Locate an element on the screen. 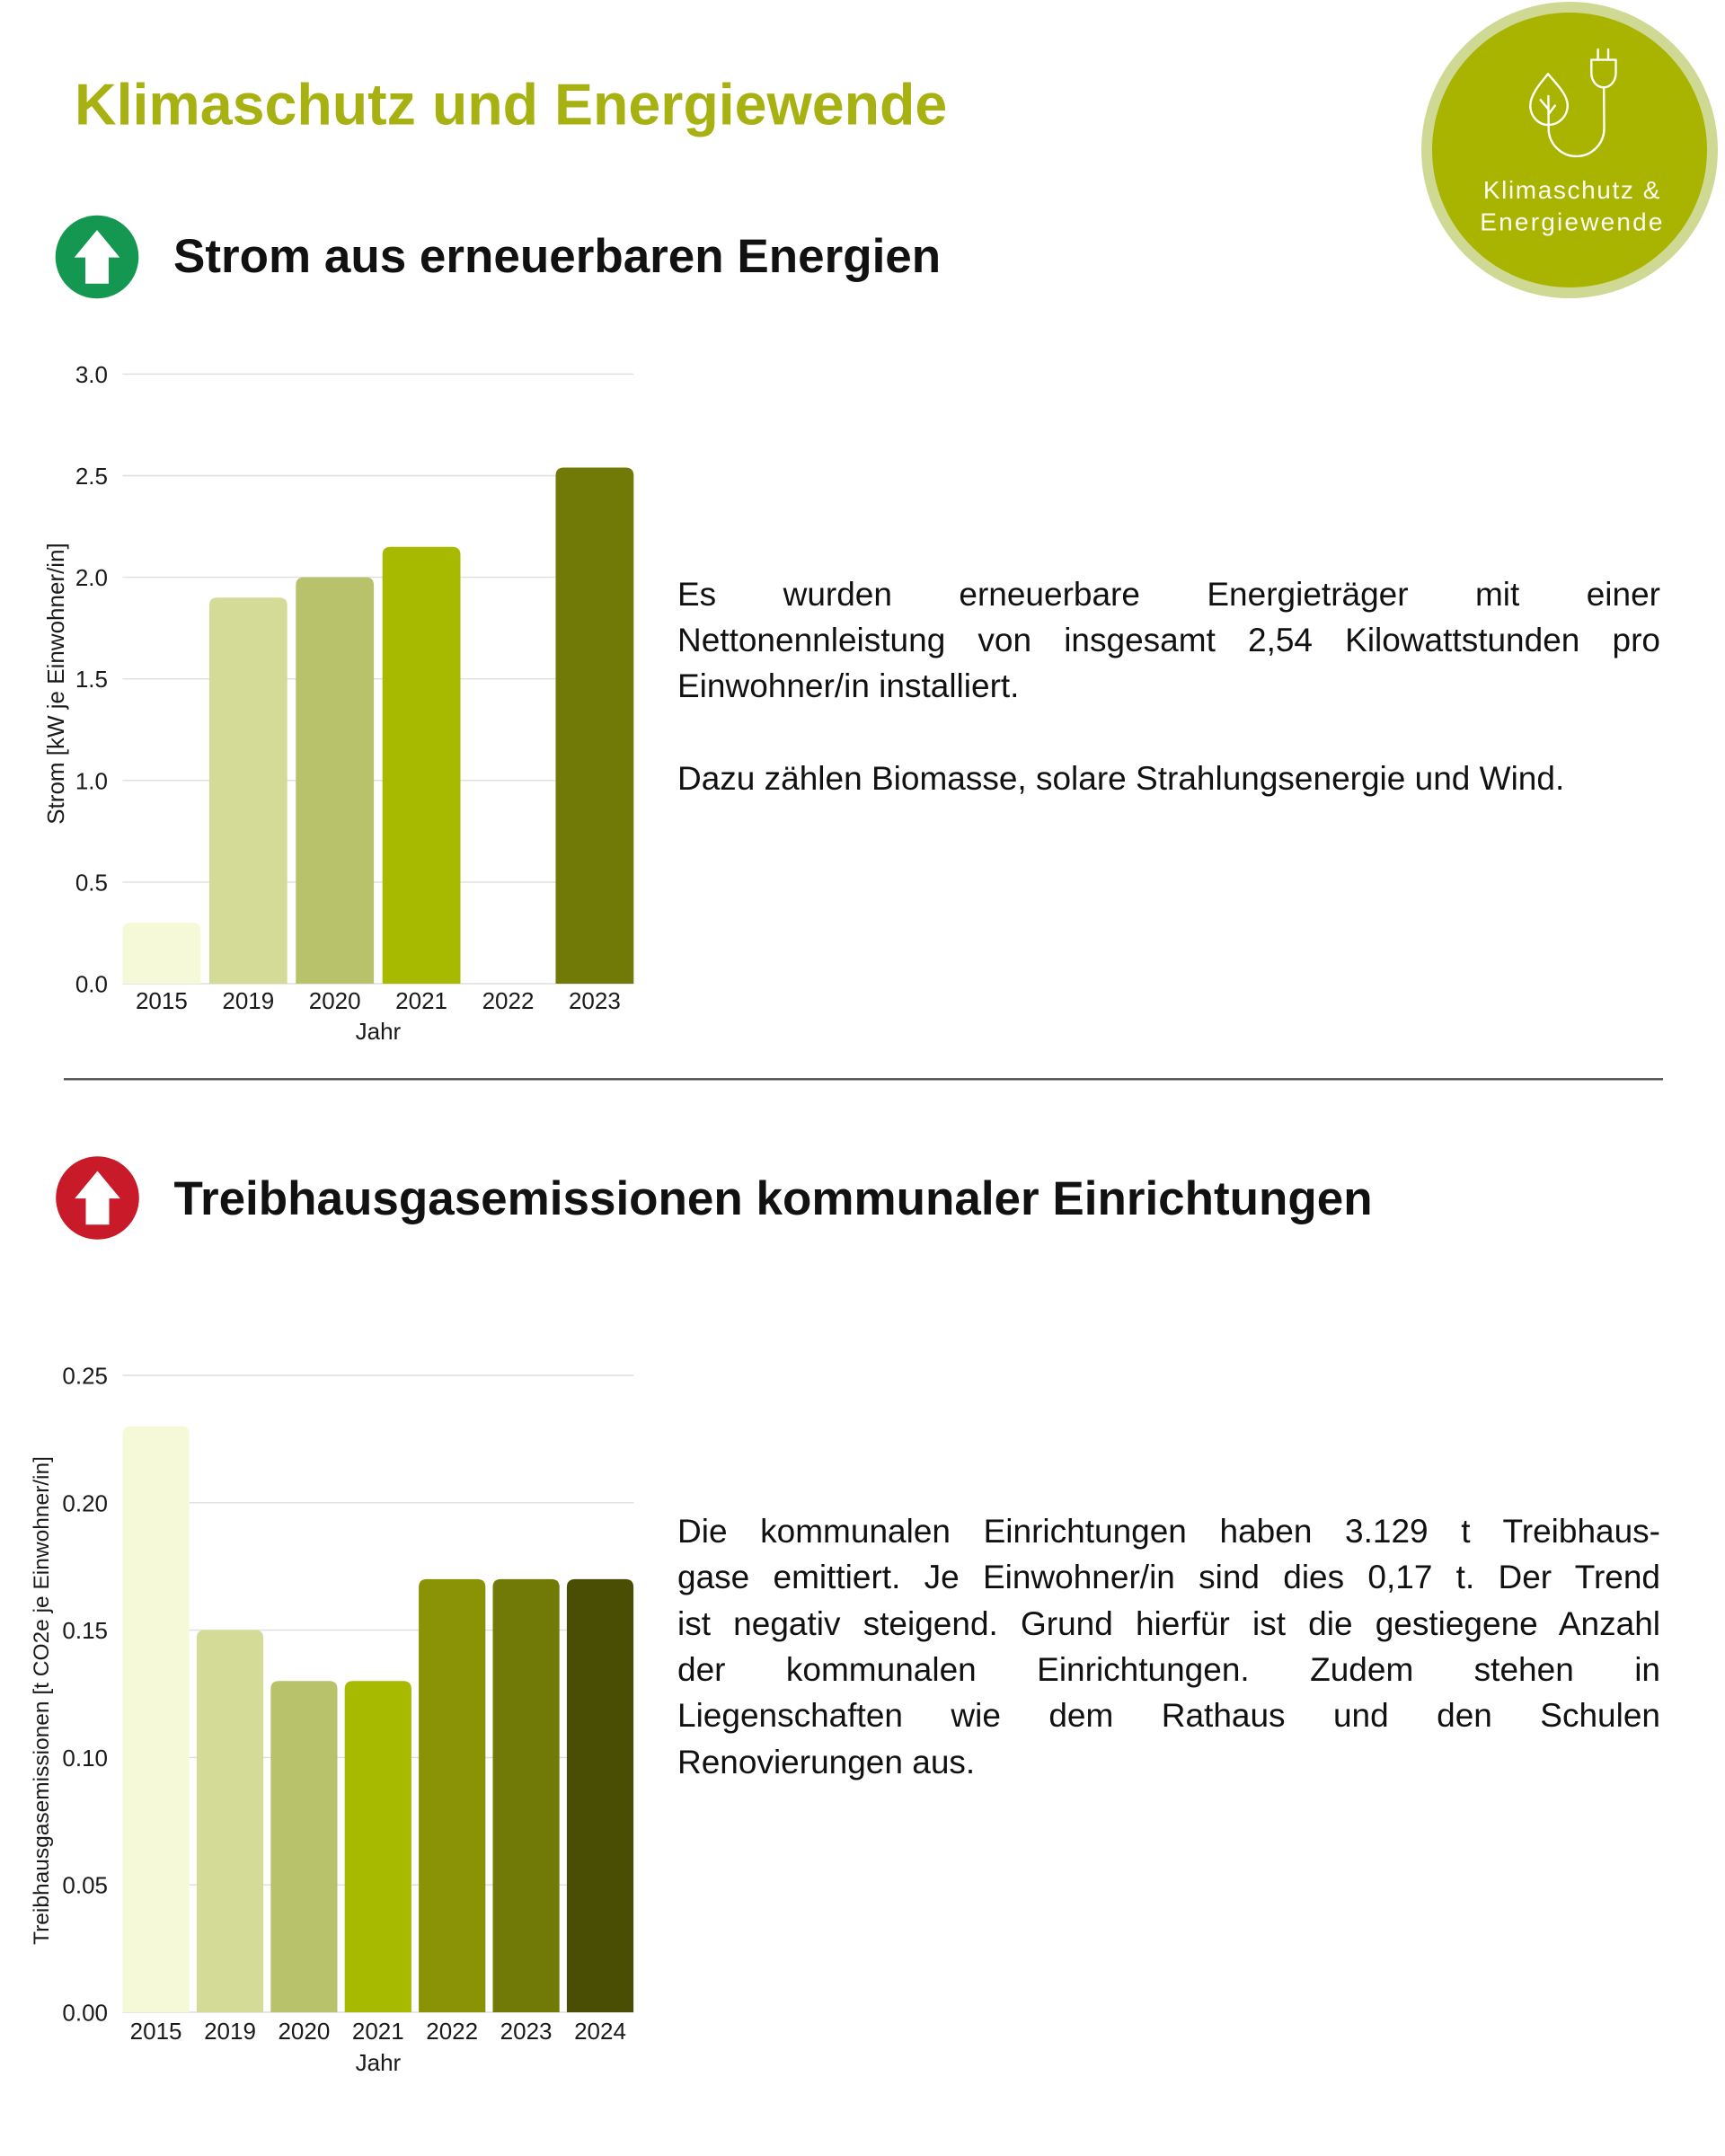  svg-text: 0.0 is located at coordinates (91, 984).